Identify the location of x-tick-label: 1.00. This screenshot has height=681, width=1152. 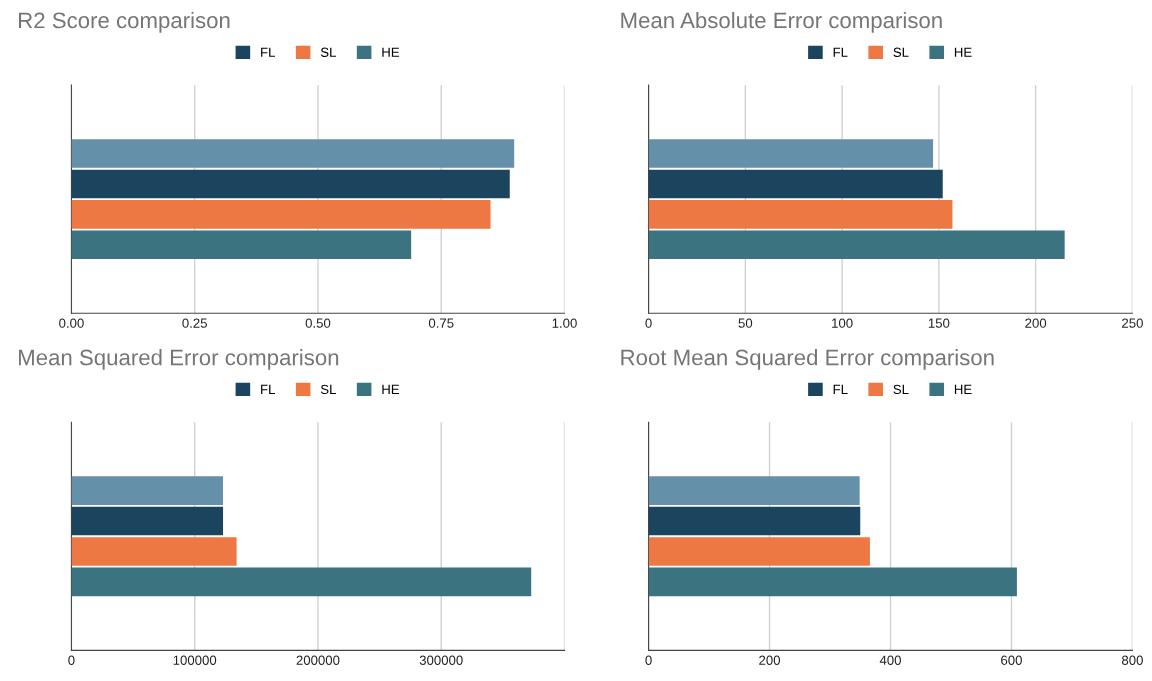
(564, 323).